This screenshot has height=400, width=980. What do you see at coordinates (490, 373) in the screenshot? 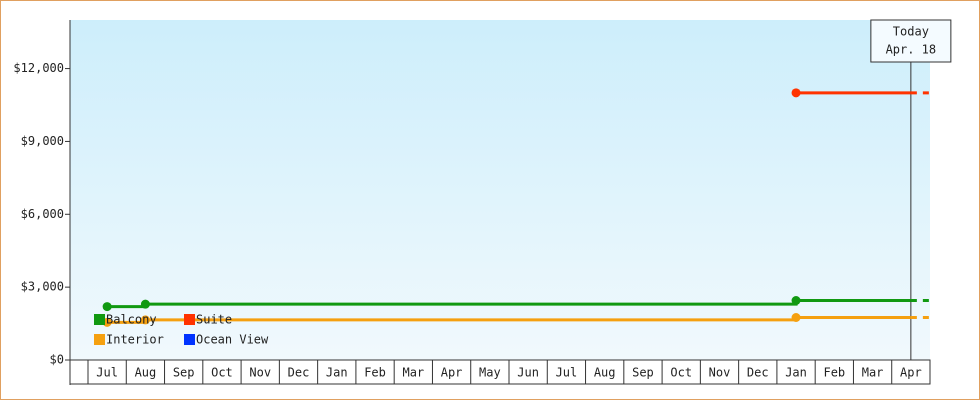
I see `x-tick-label: May` at bounding box center [490, 373].